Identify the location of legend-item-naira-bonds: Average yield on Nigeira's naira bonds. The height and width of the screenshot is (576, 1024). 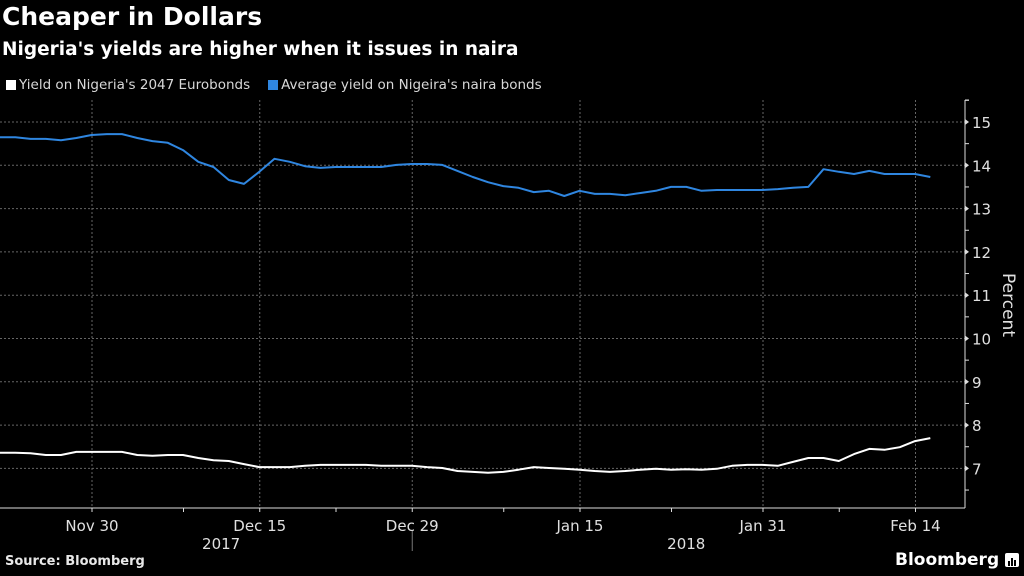
(405, 85).